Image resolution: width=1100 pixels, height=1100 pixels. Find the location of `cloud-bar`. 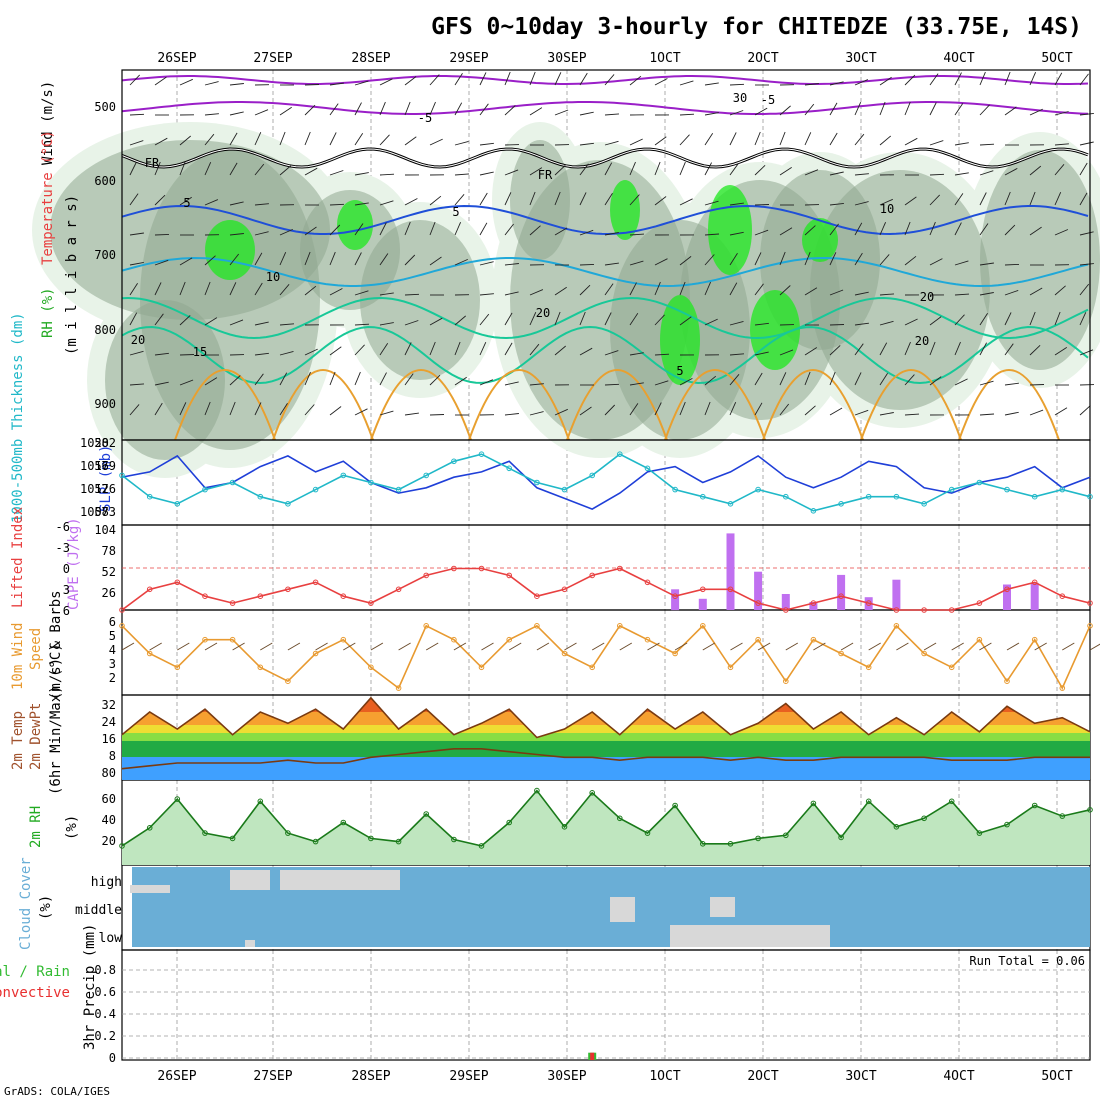

cloud-bar is located at coordinates (250, 880).